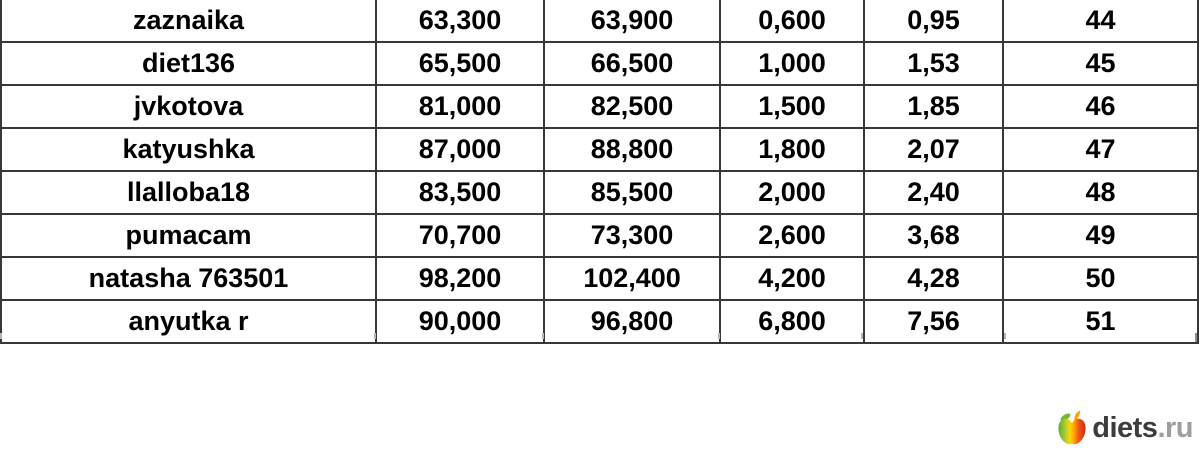  I want to click on value-cell: 0,95, so click(933, 21).